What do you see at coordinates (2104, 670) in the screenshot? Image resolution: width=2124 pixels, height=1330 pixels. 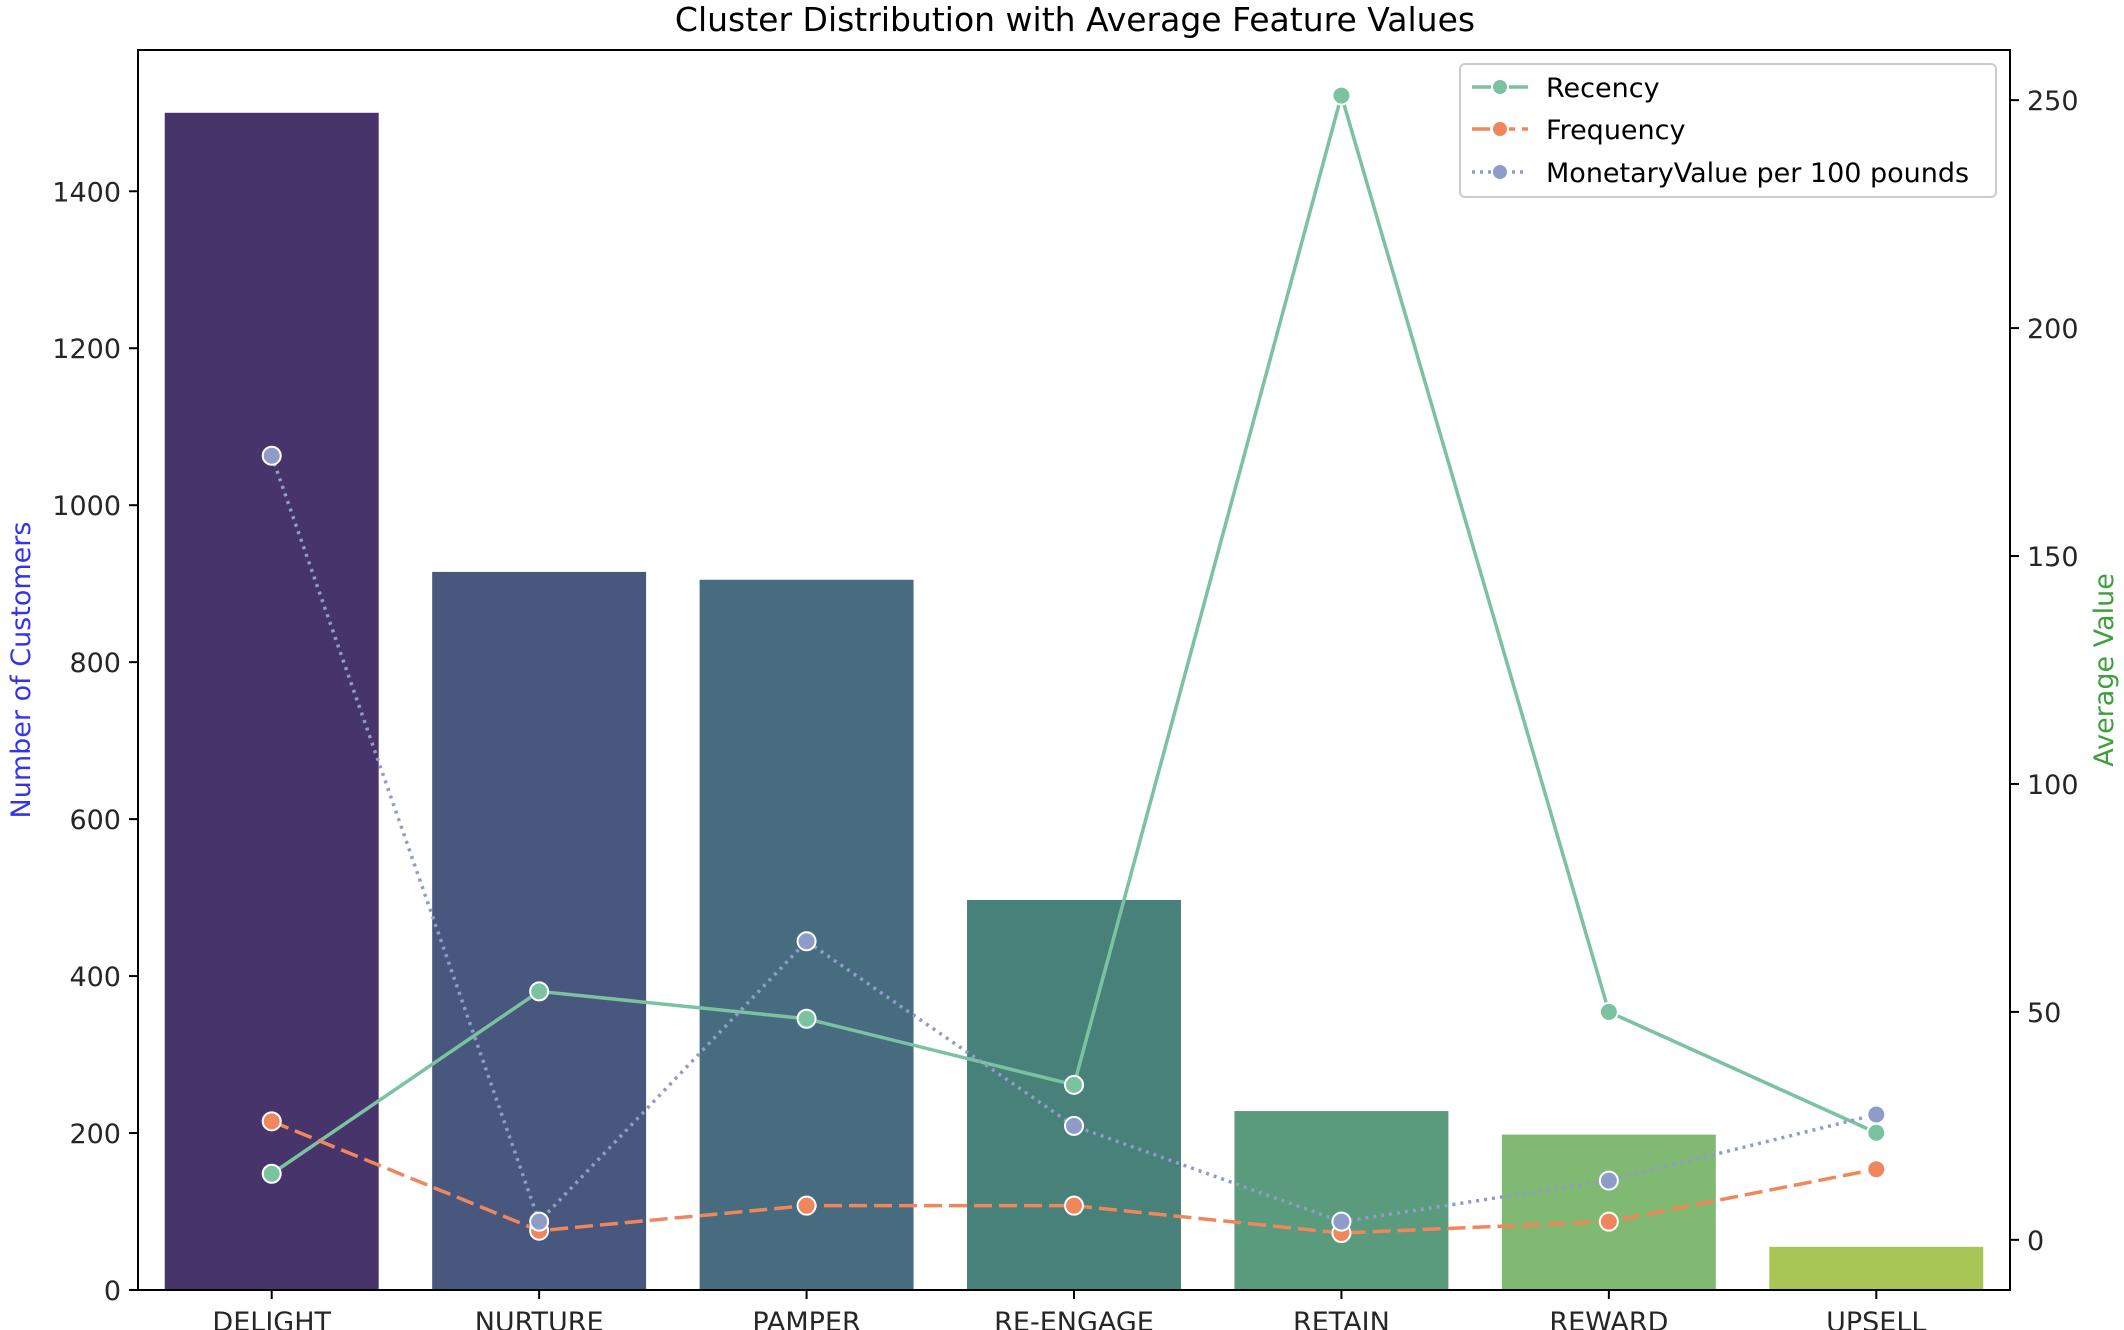 I see `y2-axis-label: Average Value` at bounding box center [2104, 670].